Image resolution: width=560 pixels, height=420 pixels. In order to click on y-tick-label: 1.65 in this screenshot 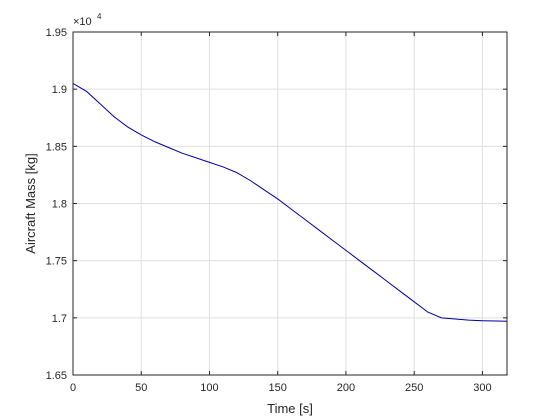, I will do `click(56, 376)`.